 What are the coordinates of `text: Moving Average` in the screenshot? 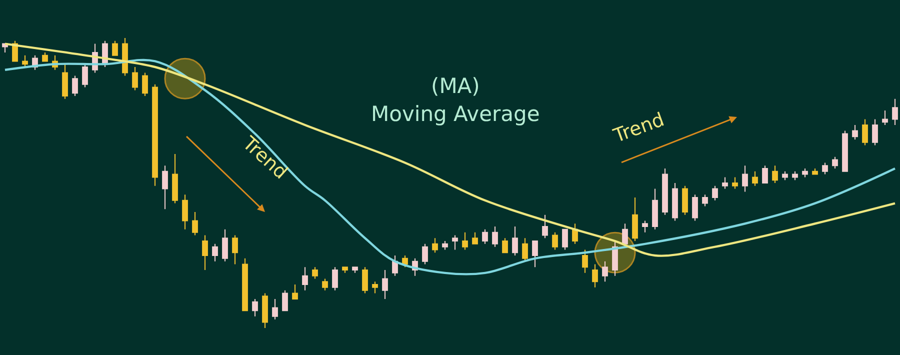 It's located at (455, 114).